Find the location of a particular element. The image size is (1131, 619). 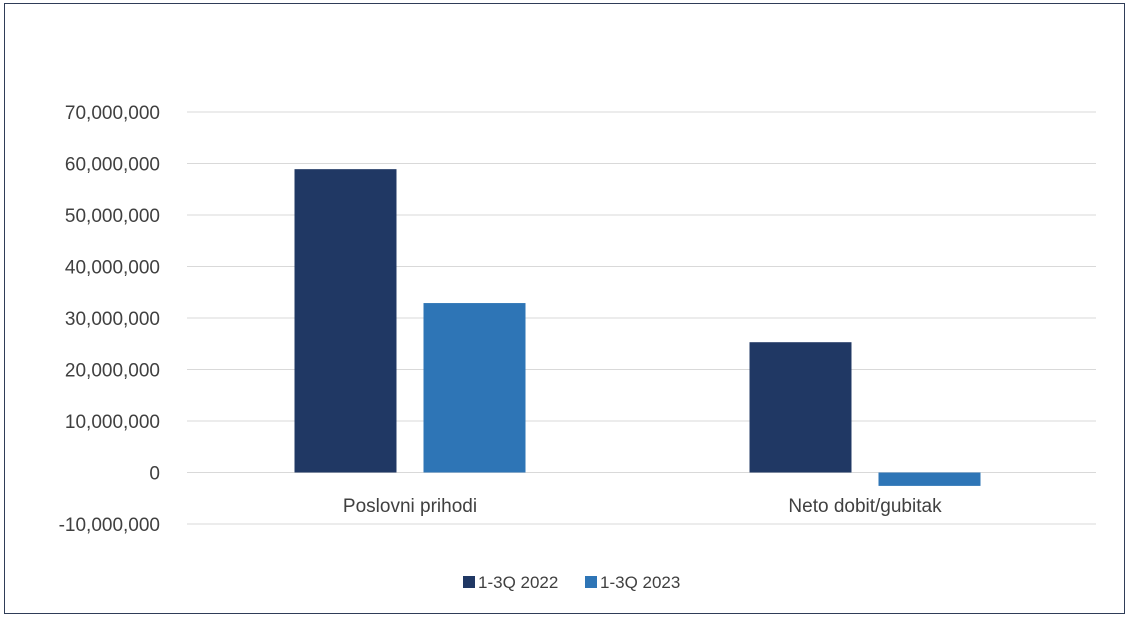

y-tick-label: -10,000,000 is located at coordinates (109, 525).